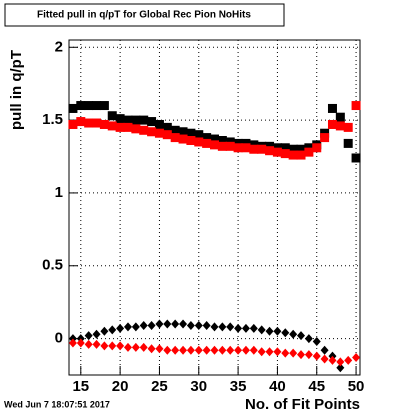 The height and width of the screenshot is (414, 400). I want to click on y-tick-label: 0.5, so click(52, 265).